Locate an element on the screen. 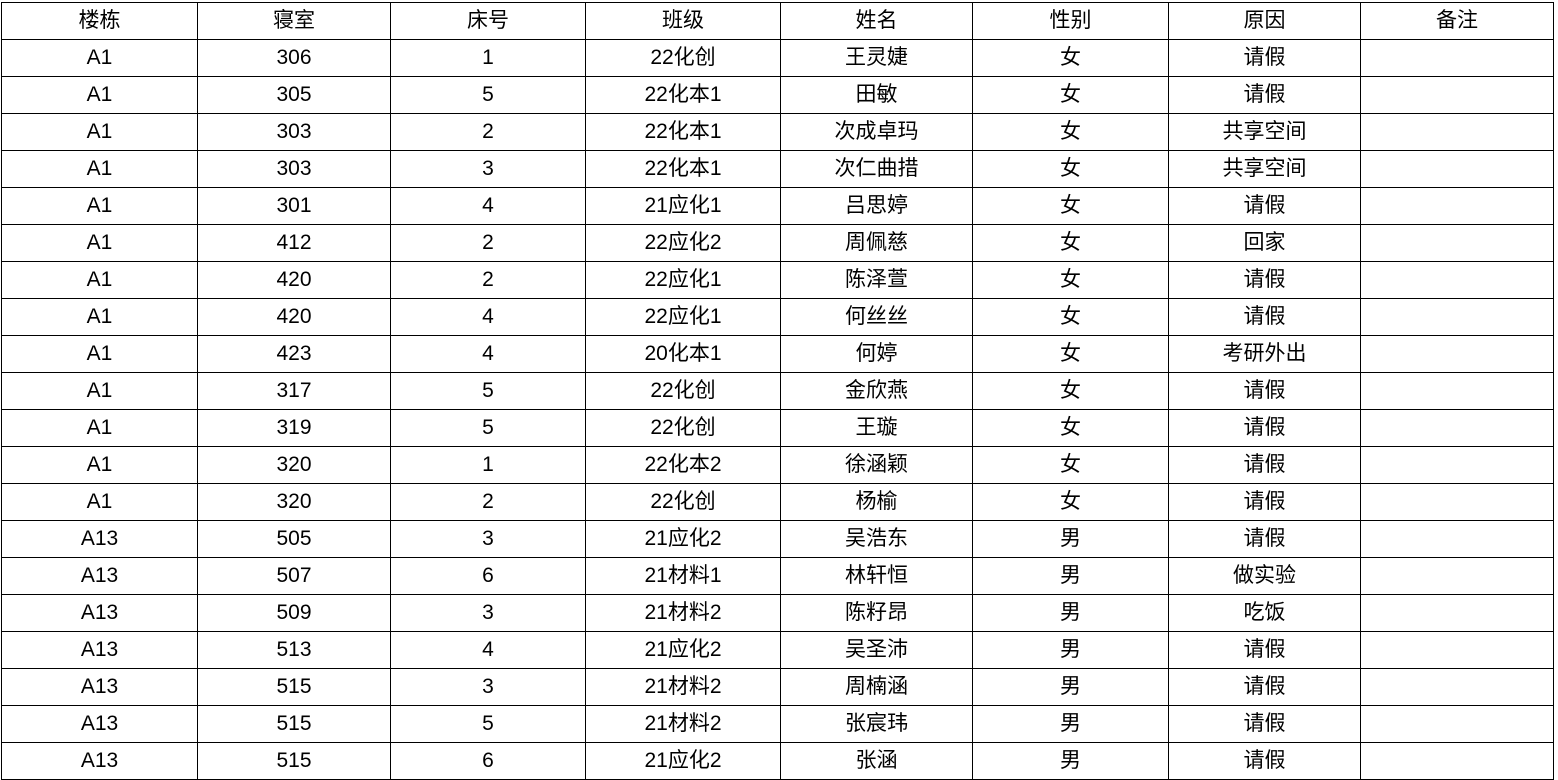  column-header-reason: 原因 is located at coordinates (1264, 21).